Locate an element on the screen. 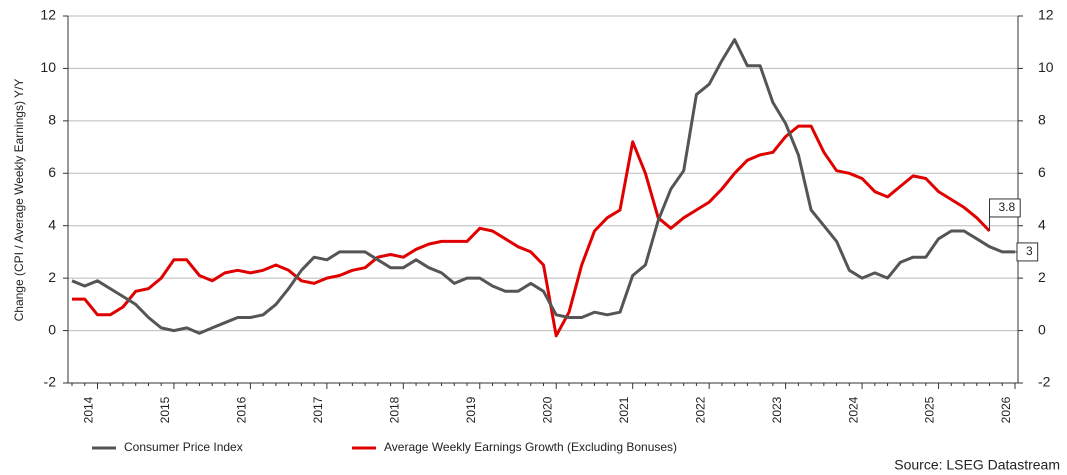 This screenshot has height=475, width=1067. x-tick-label: 2014 is located at coordinates (89, 409).